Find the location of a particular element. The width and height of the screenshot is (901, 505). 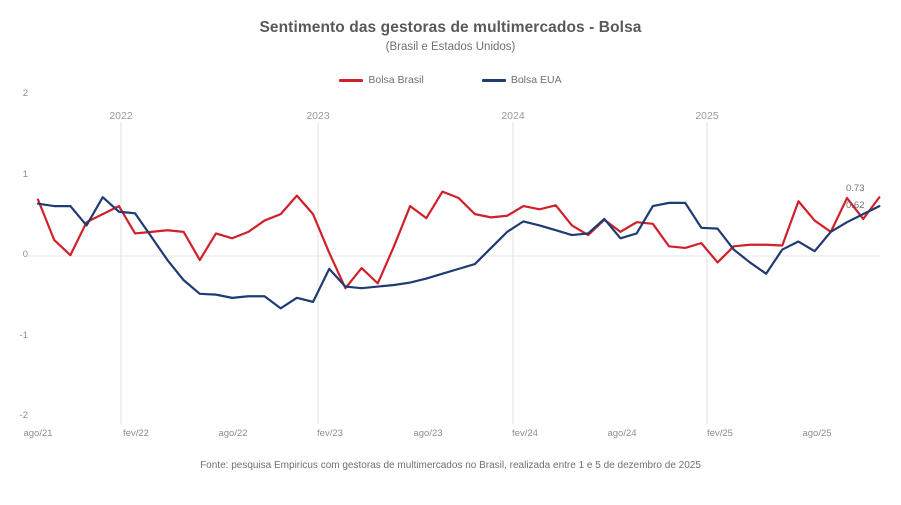

y-tick-2: 2 is located at coordinates (25, 93).